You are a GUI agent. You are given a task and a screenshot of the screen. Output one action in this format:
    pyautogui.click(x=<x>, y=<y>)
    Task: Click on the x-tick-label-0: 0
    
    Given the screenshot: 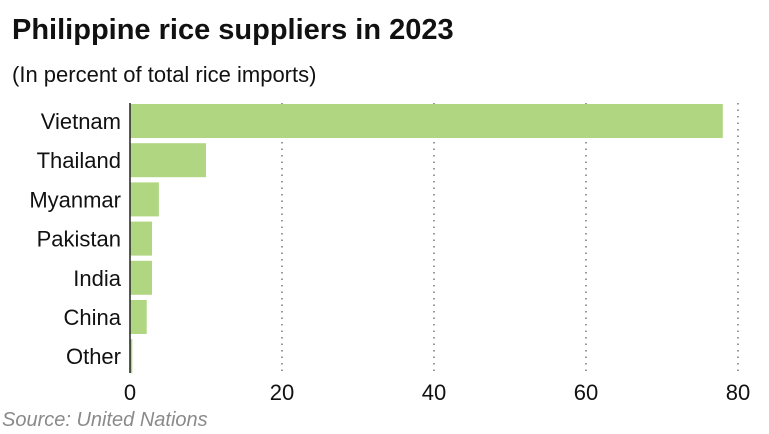 What is the action you would take?
    pyautogui.click(x=130, y=392)
    